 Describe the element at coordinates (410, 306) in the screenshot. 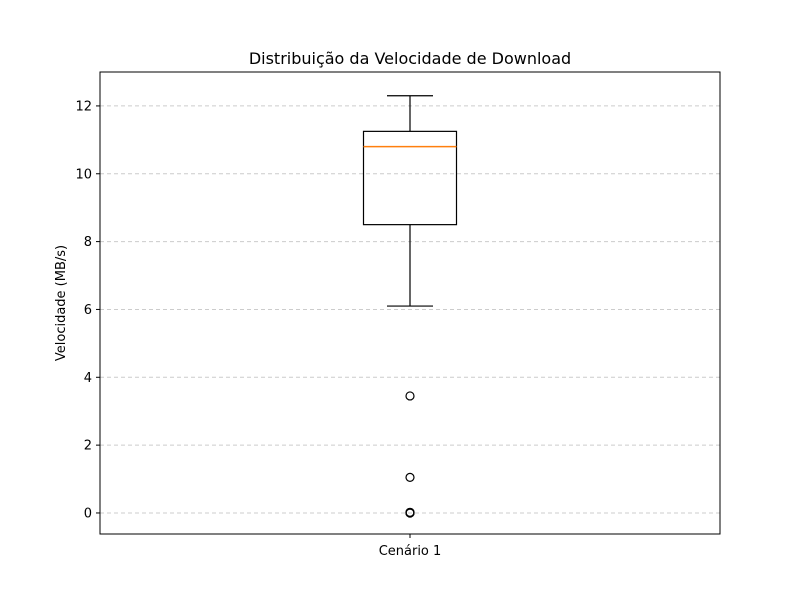

I see `box-layer` at that location.